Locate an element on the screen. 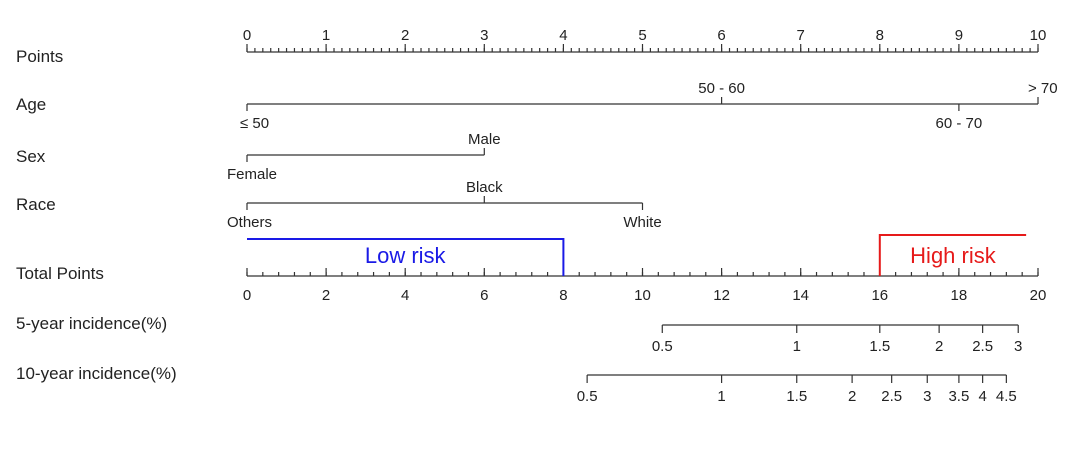 The width and height of the screenshot is (1080, 469). risk-group-0: Low risk is located at coordinates (406, 257).